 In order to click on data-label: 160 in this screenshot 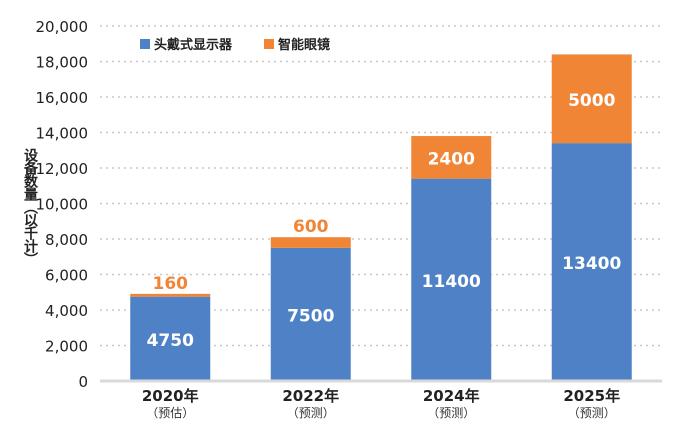, I will do `click(171, 284)`.